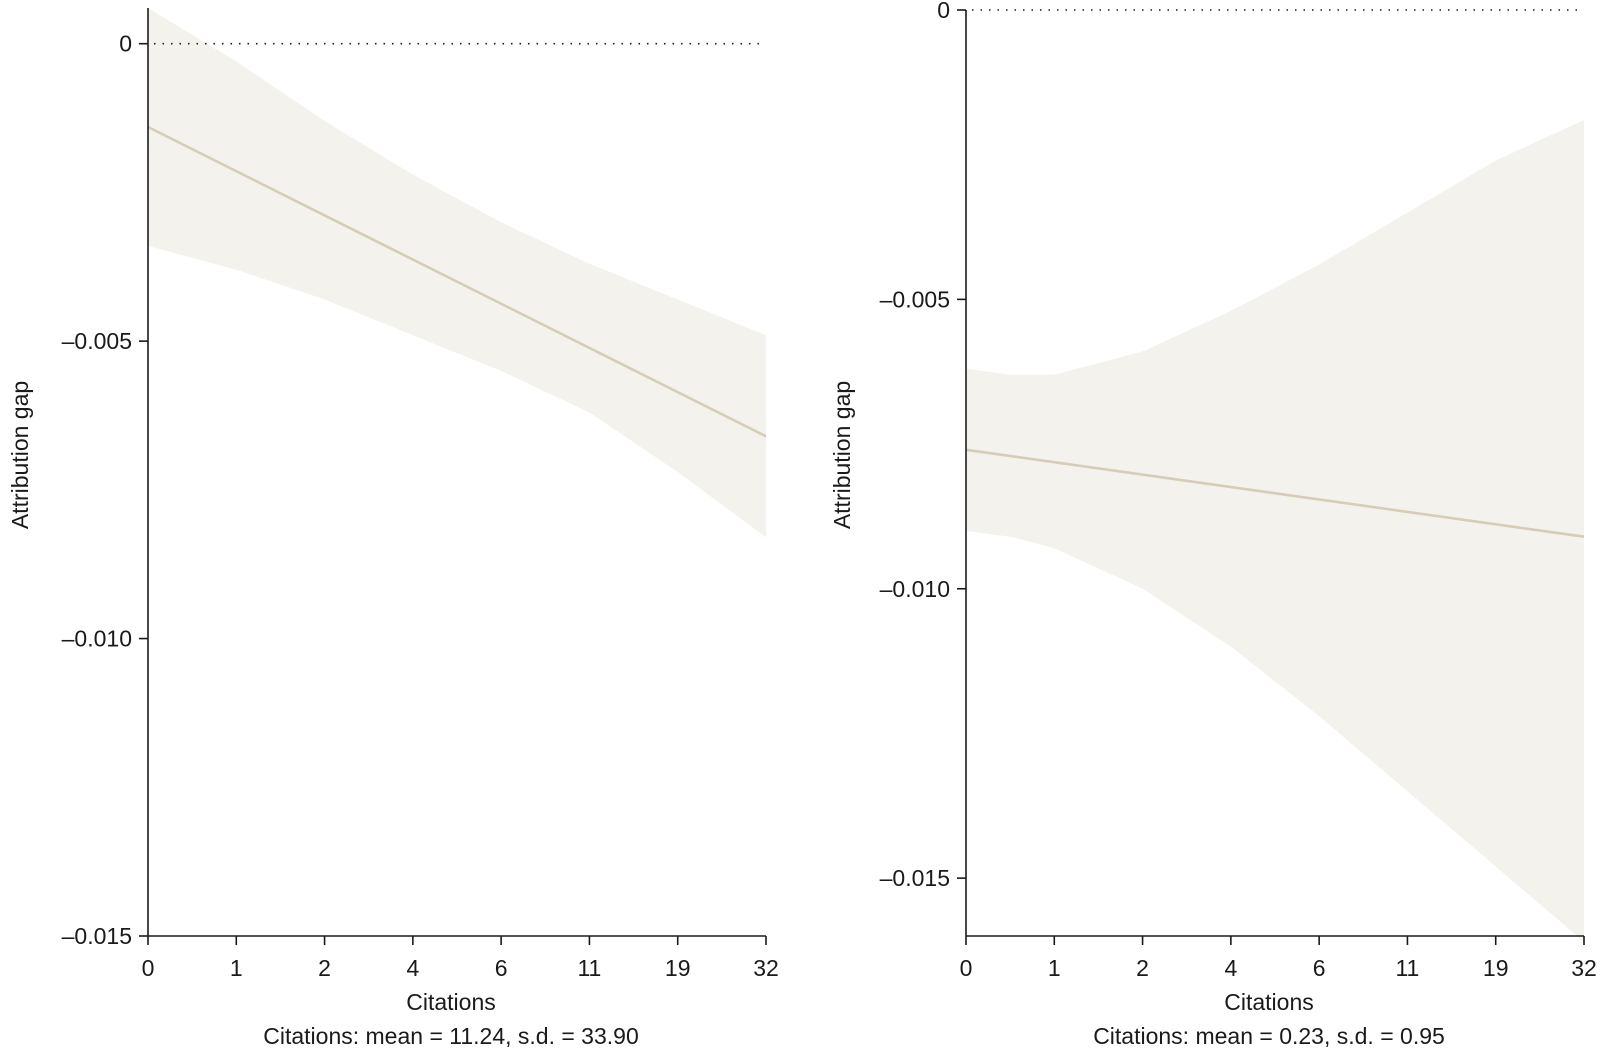  I want to click on right-y-tick-label: –0.005, so click(915, 299).